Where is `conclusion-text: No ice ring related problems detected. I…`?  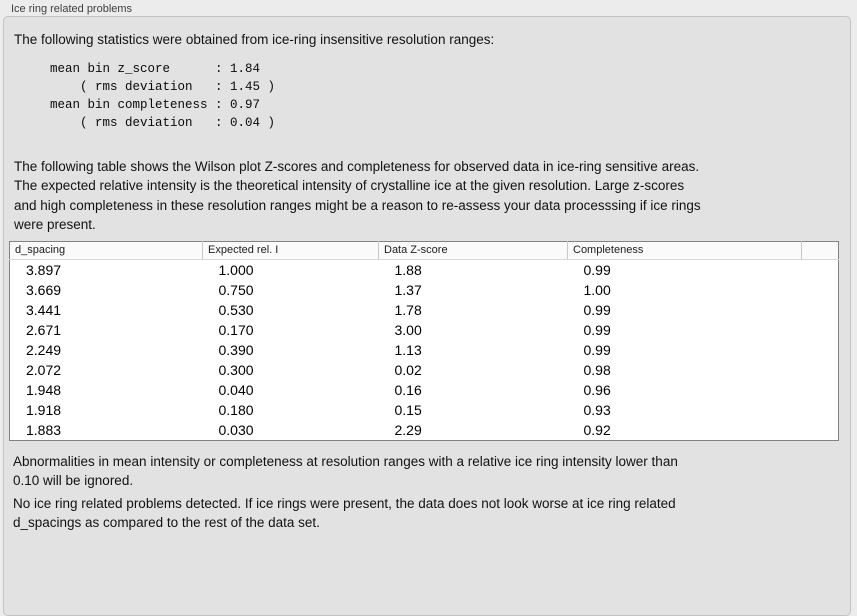 conclusion-text: No ice ring related problems detected. I… is located at coordinates (344, 513).